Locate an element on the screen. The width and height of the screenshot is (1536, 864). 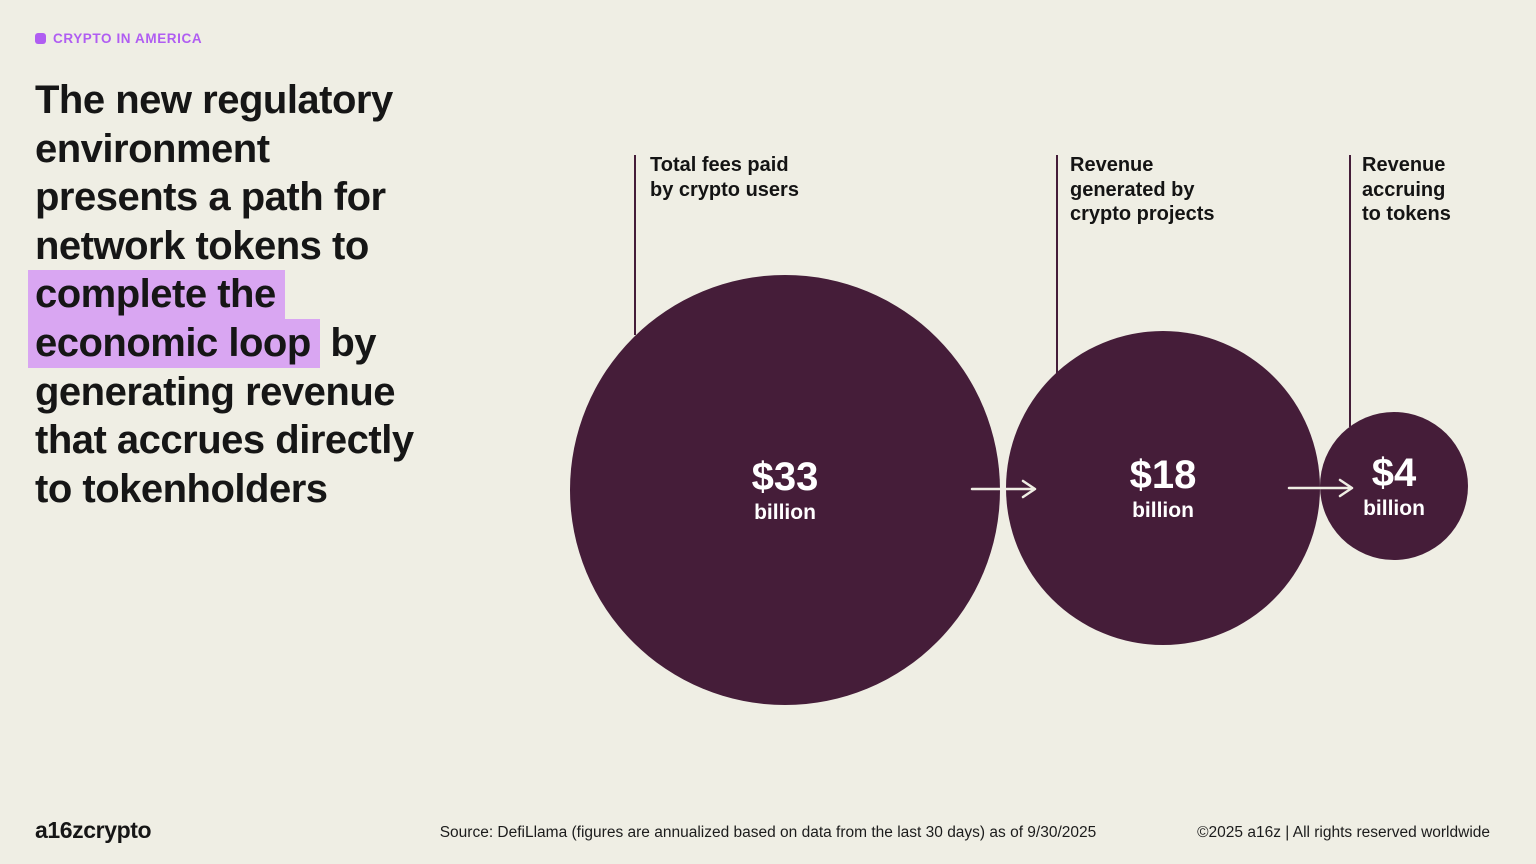
title-line: environment is located at coordinates (152, 148).